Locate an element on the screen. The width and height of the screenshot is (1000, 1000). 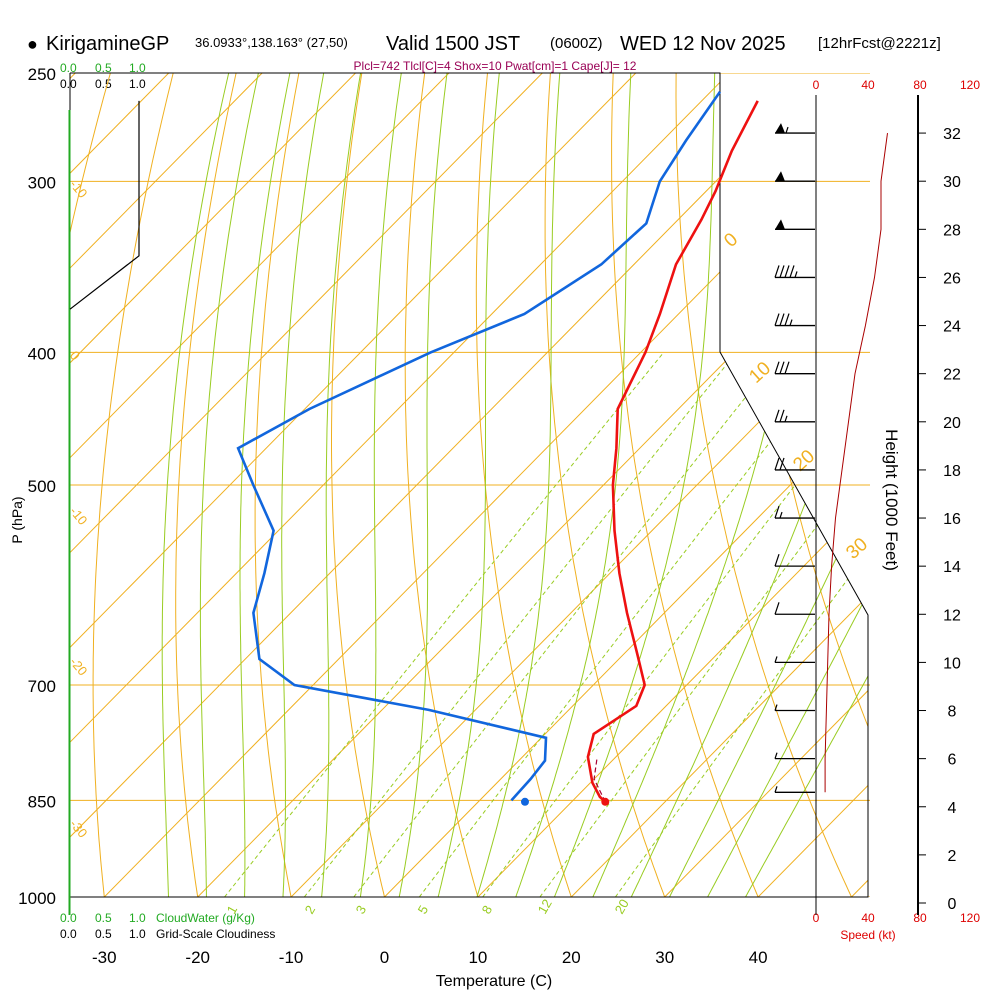
temperature-tick-label: 20 is located at coordinates (571, 957).